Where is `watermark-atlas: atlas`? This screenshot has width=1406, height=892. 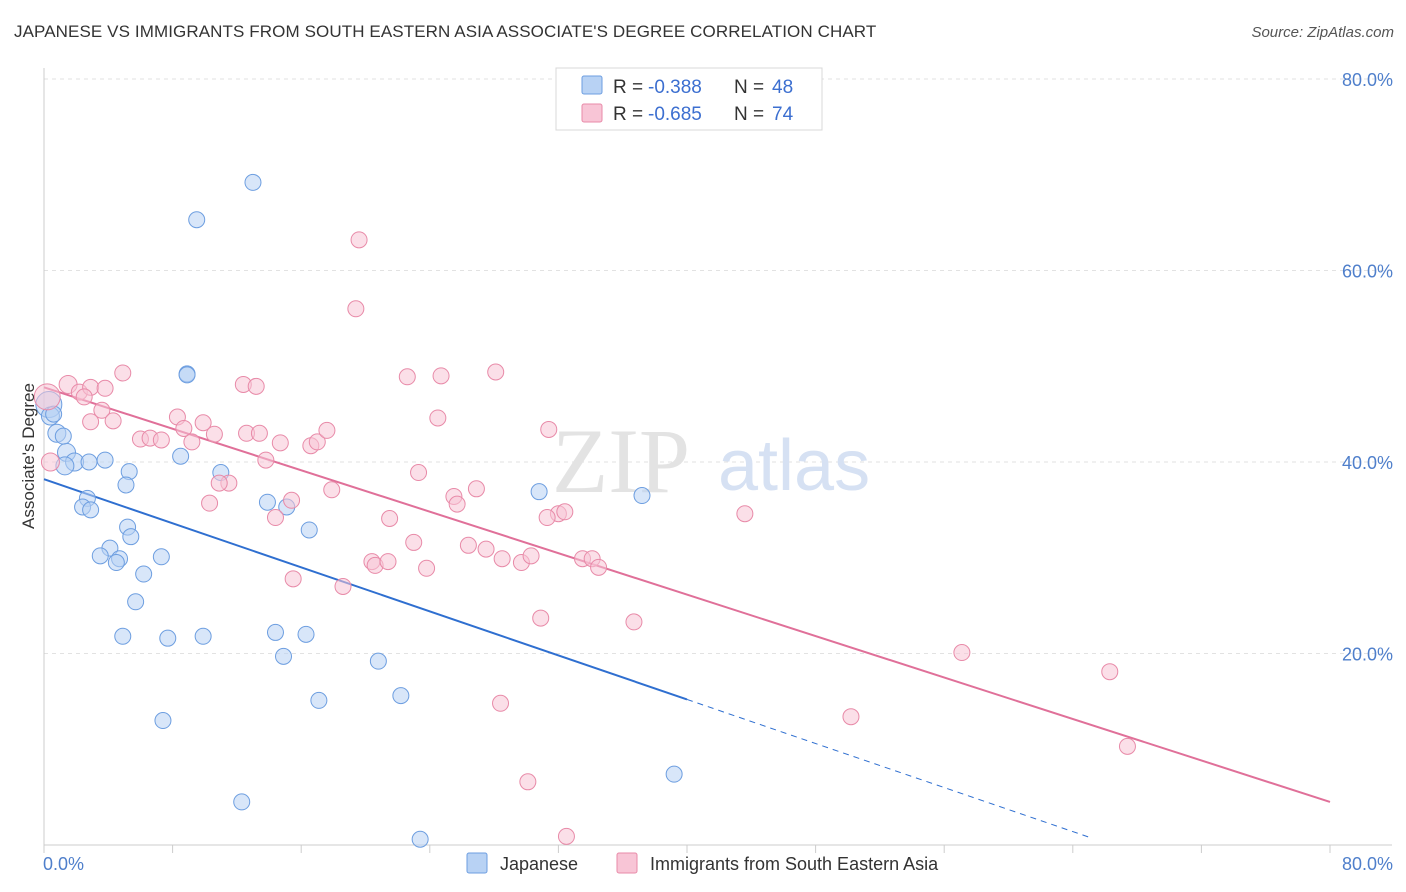
watermark-atlas: atlas is located at coordinates (794, 466).